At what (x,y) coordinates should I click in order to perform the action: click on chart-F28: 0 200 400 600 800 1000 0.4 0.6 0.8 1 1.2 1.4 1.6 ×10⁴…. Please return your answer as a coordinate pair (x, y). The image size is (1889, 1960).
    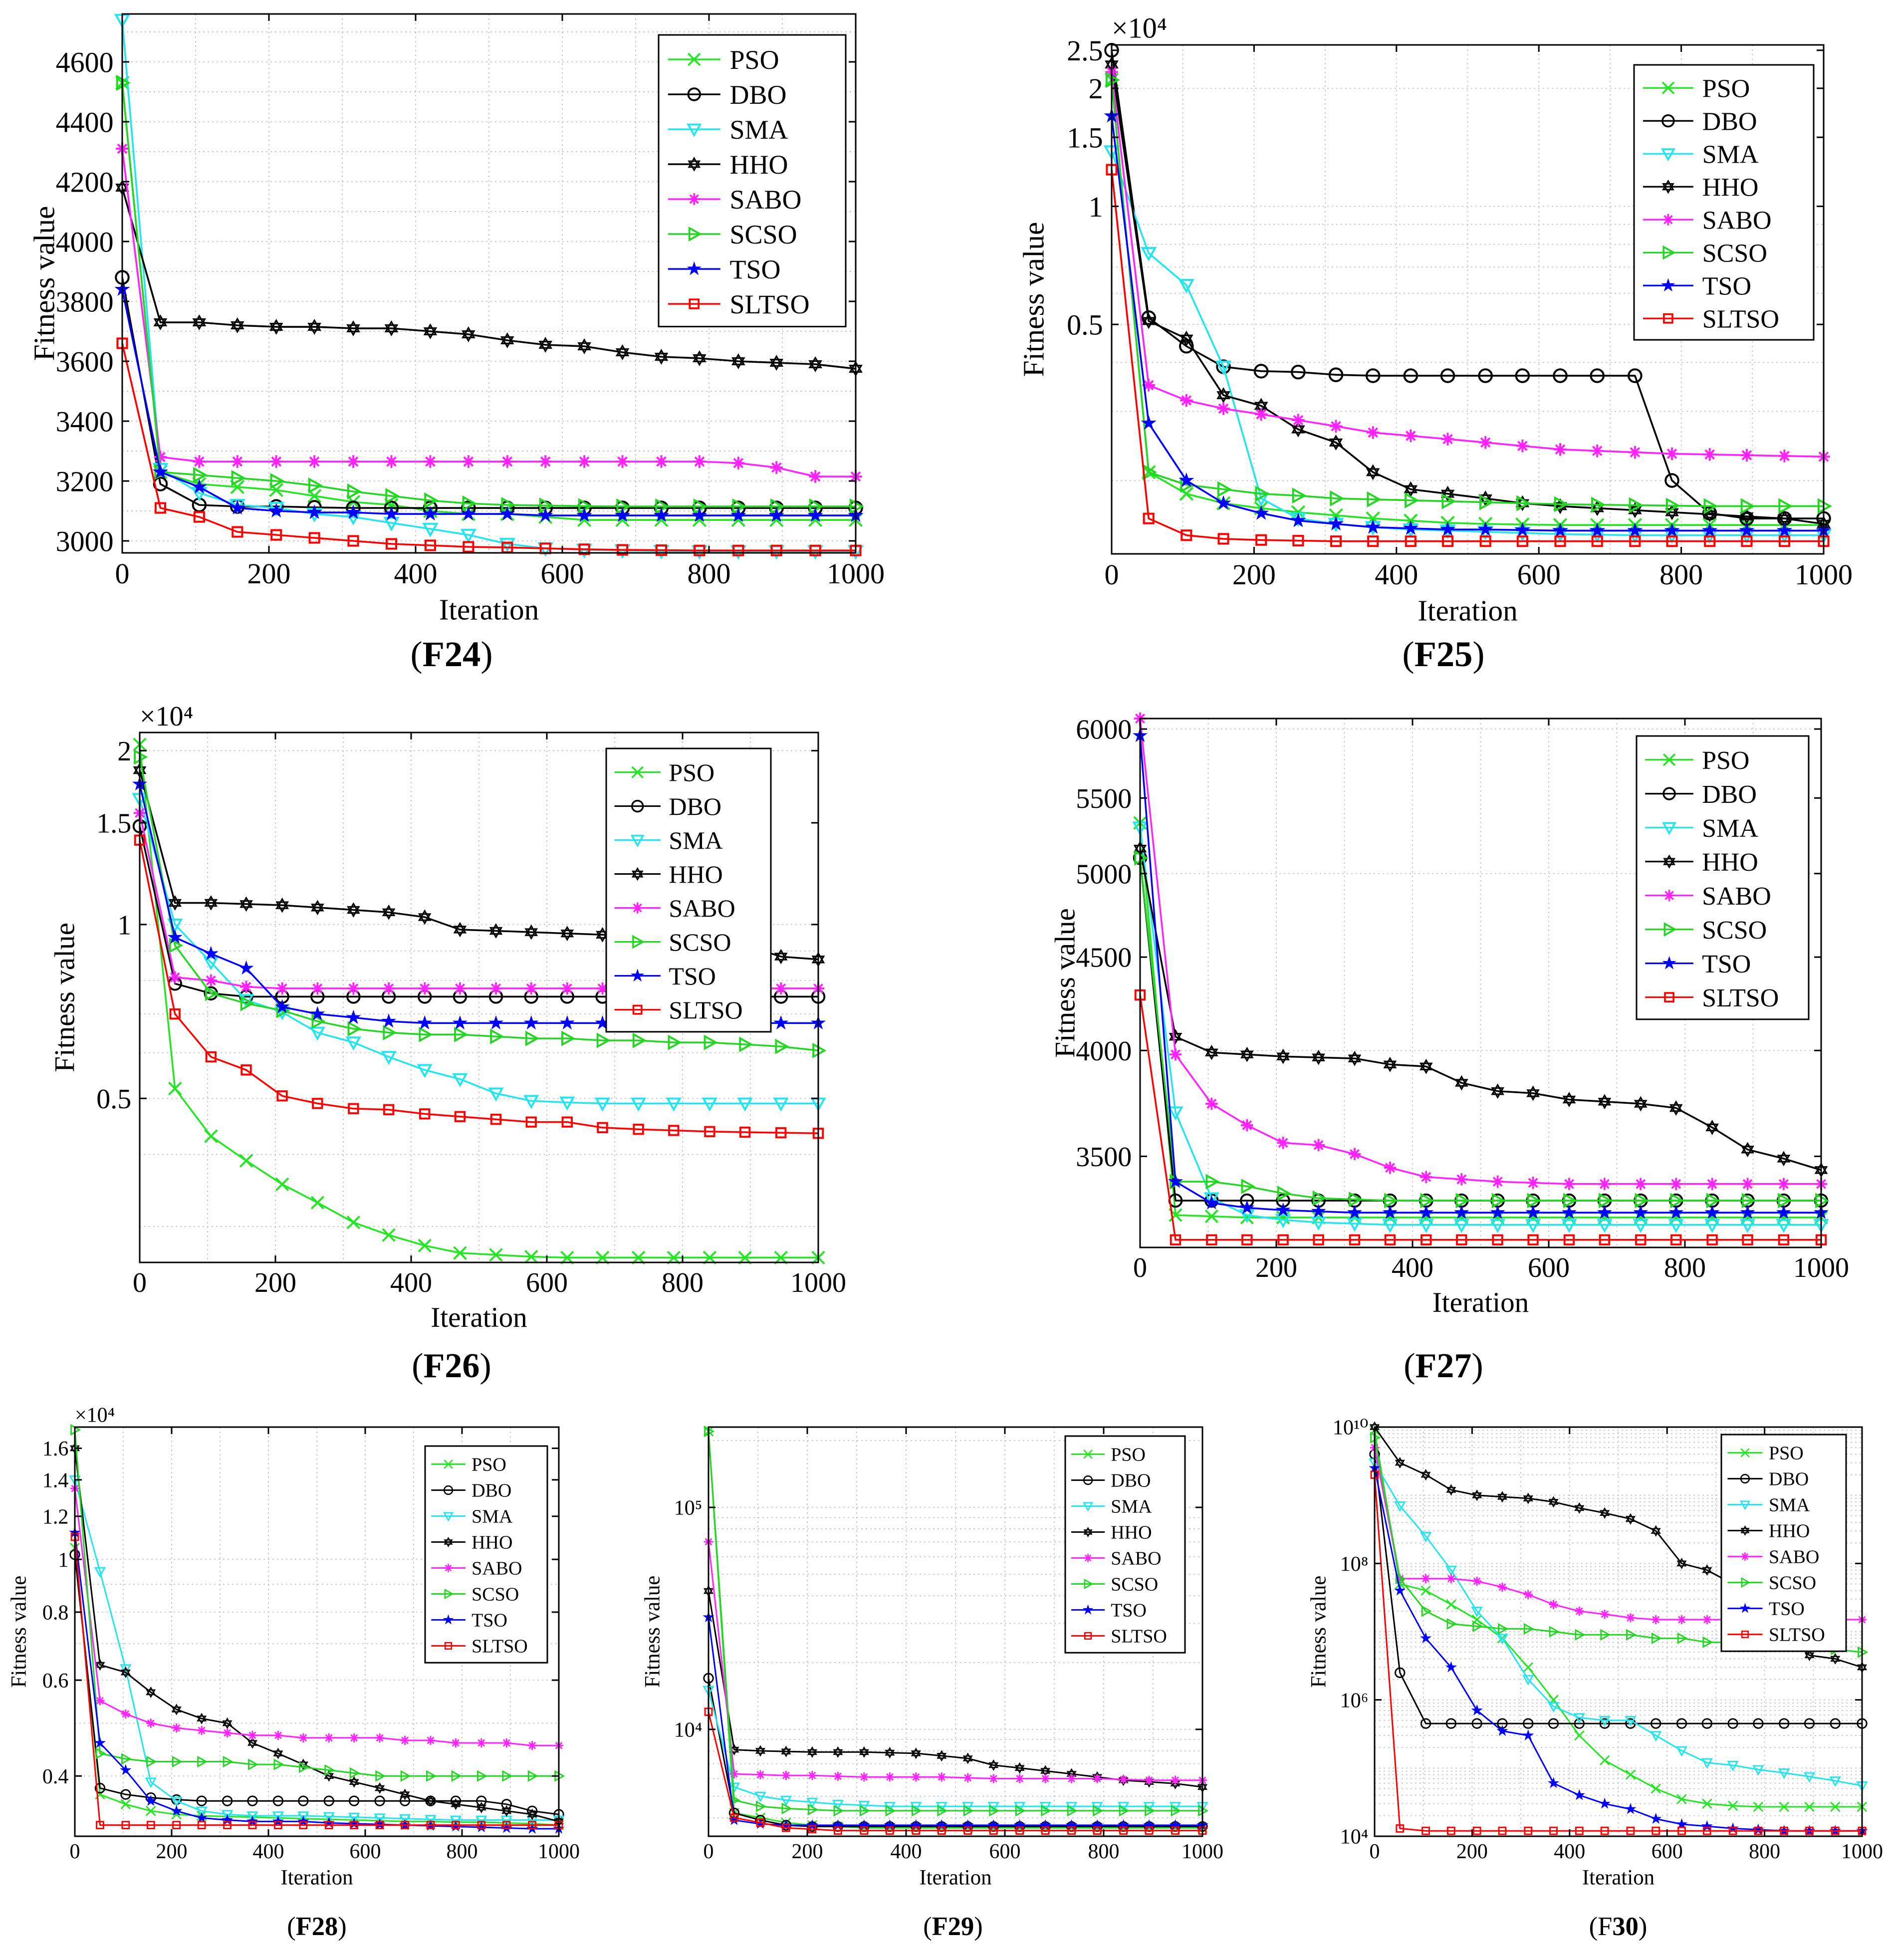
    Looking at the image, I should click on (293, 1673).